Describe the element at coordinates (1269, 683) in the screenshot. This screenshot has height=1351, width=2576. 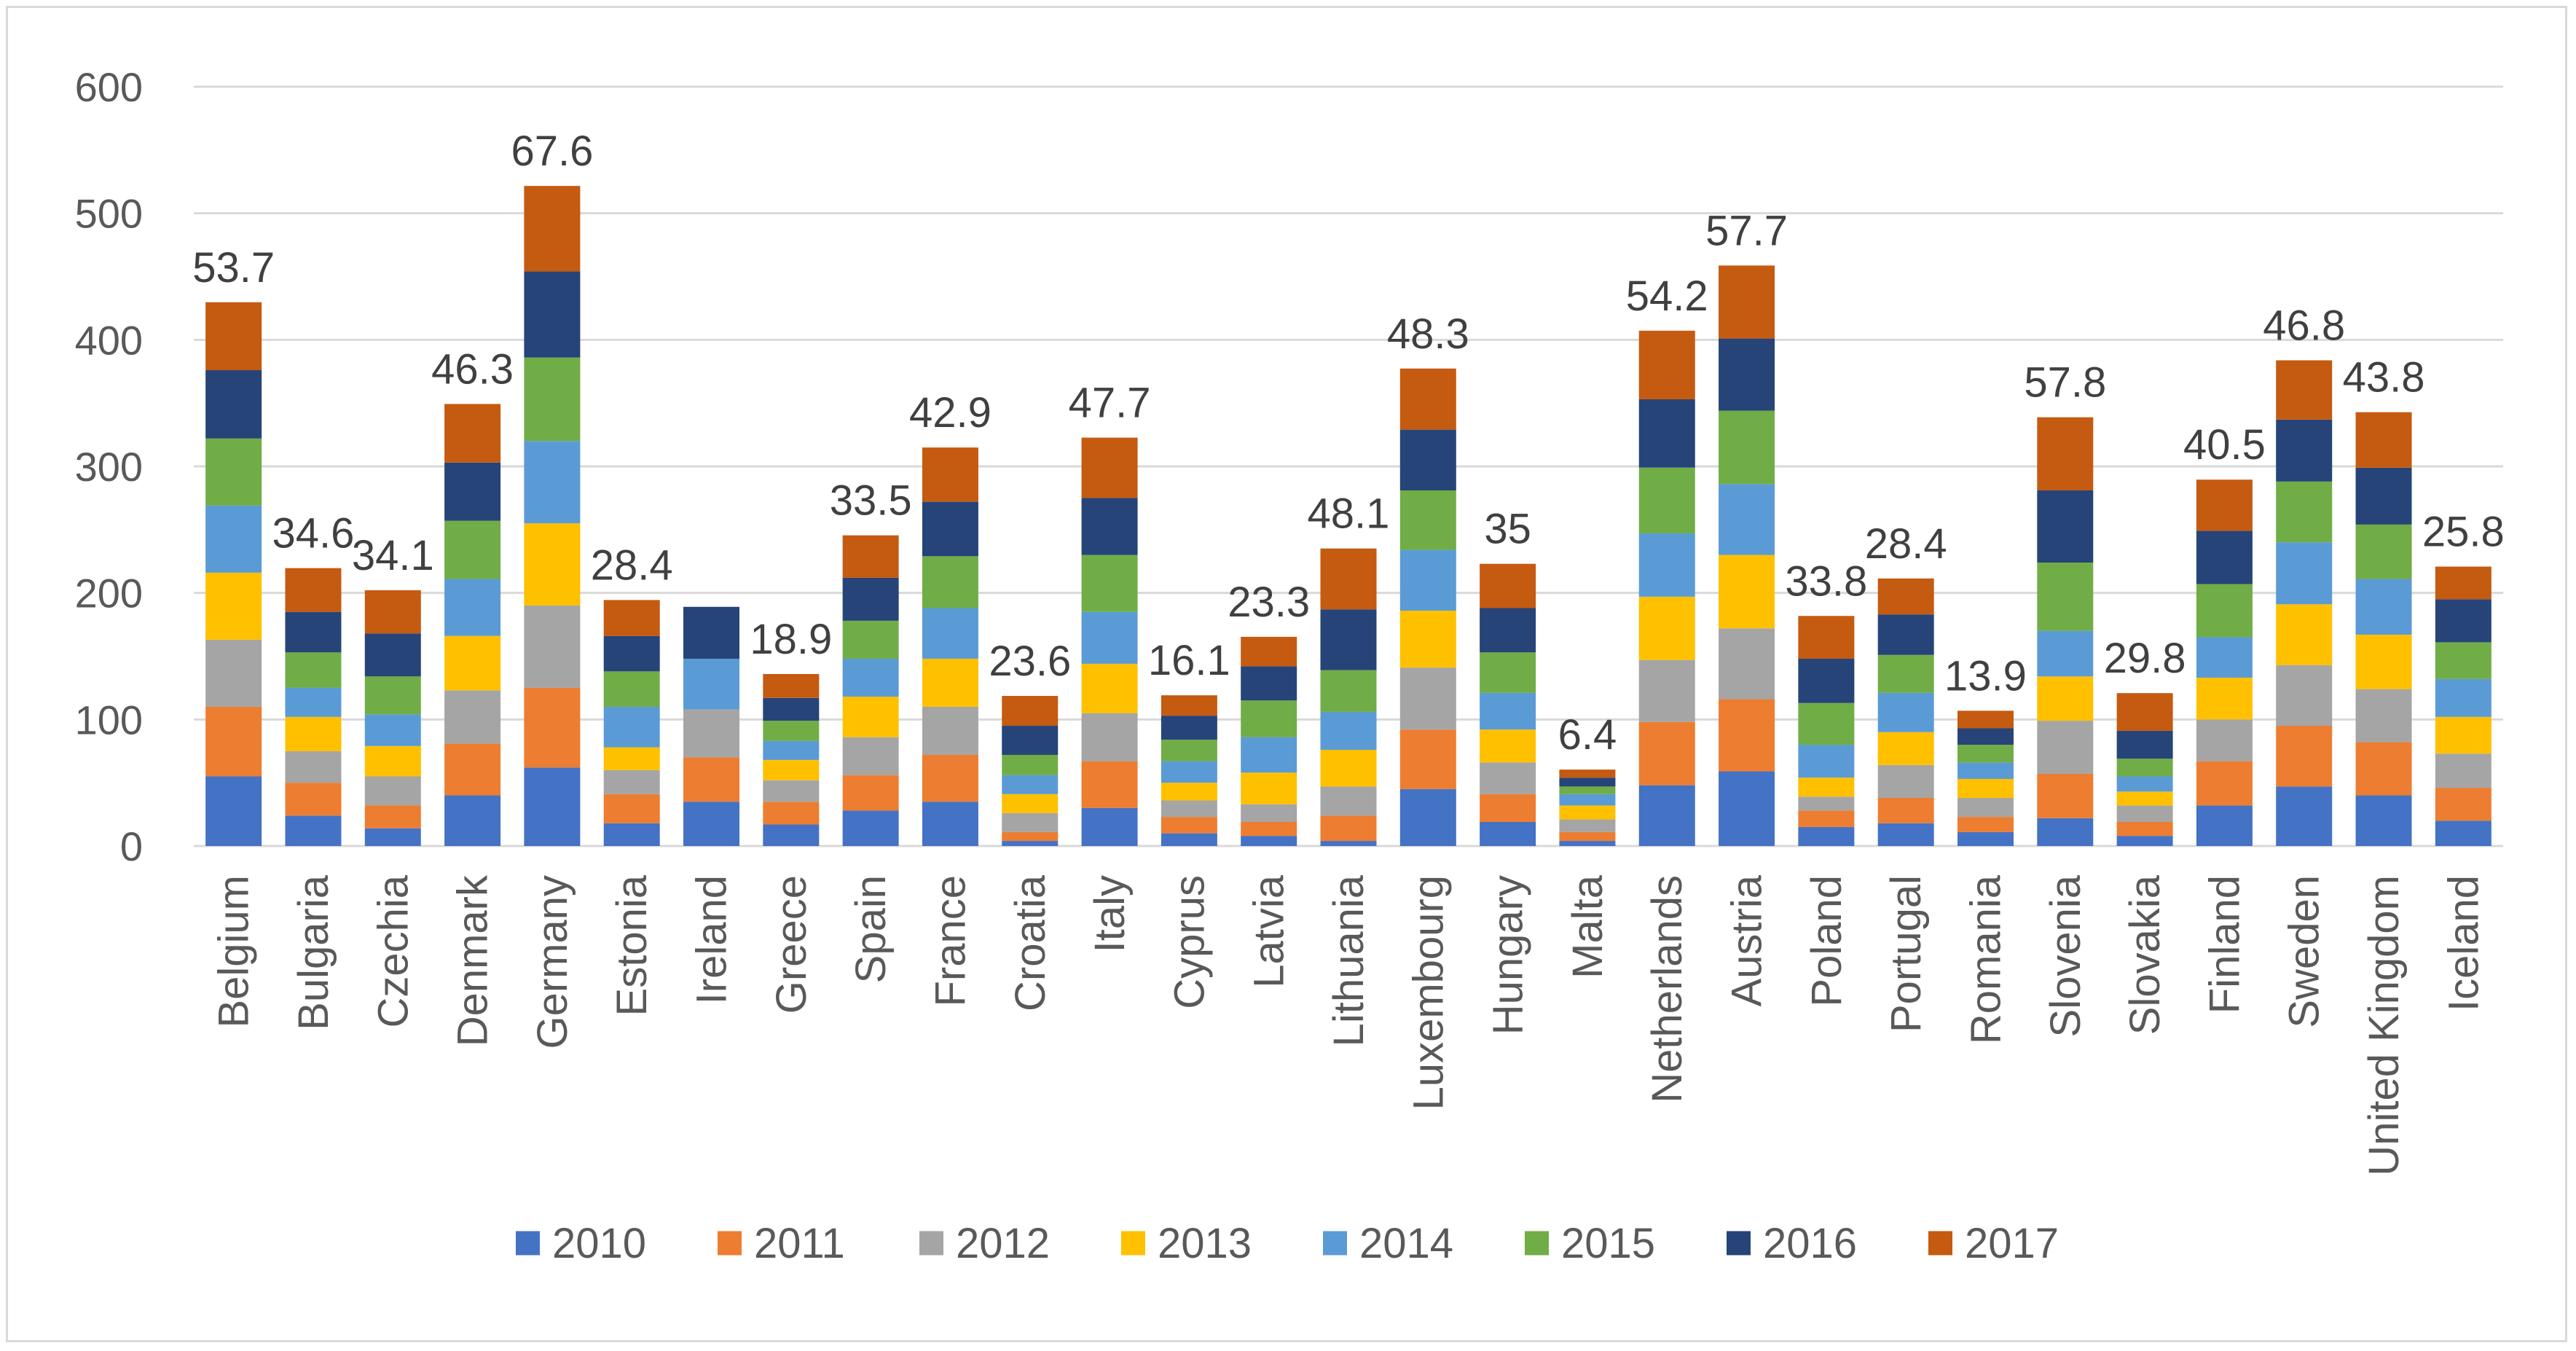
I see `bar-latvia-2016` at that location.